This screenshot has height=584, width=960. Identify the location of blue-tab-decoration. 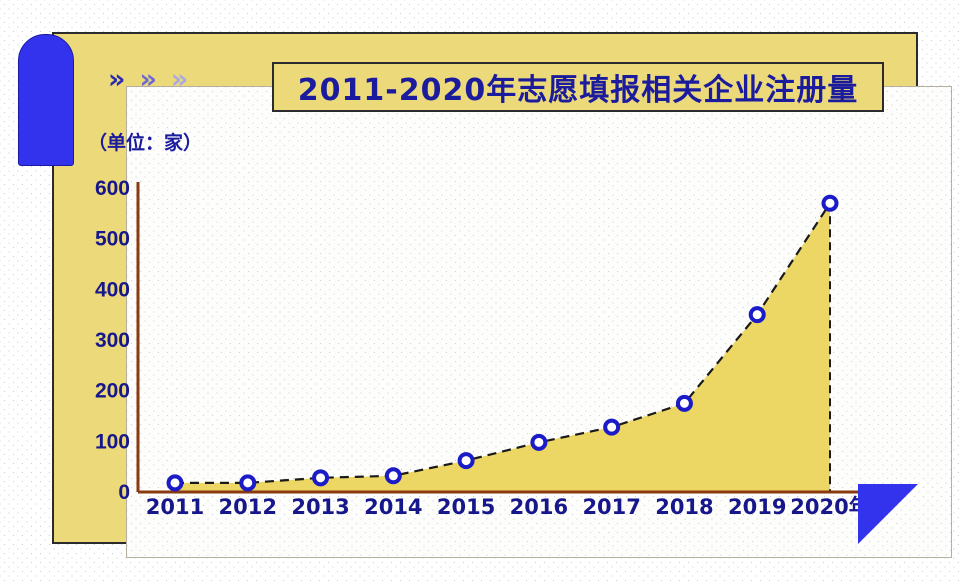
(46, 100).